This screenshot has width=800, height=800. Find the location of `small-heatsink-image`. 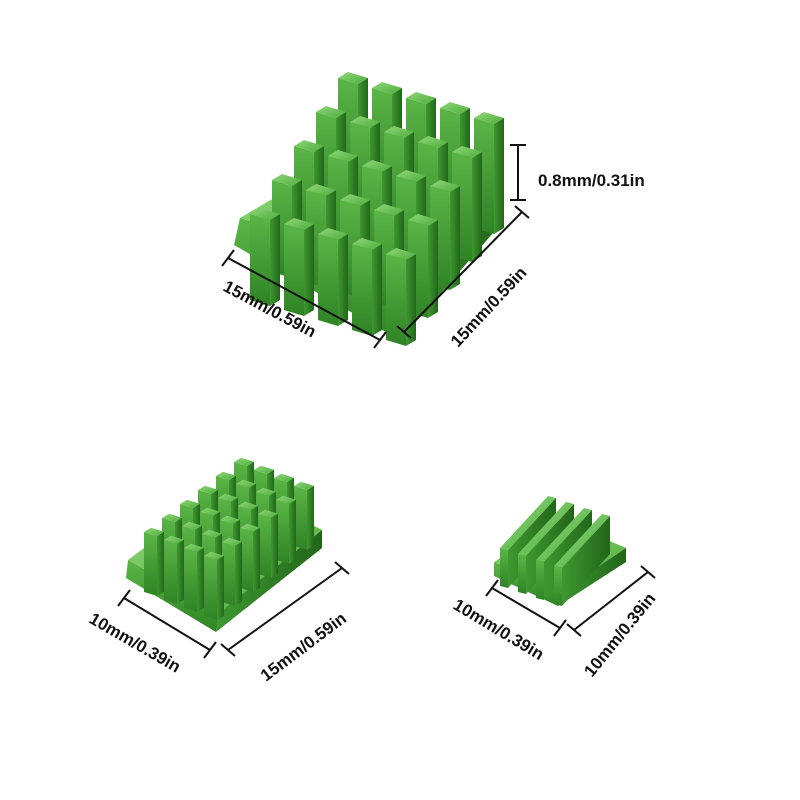

small-heatsink-image is located at coordinates (560, 551).